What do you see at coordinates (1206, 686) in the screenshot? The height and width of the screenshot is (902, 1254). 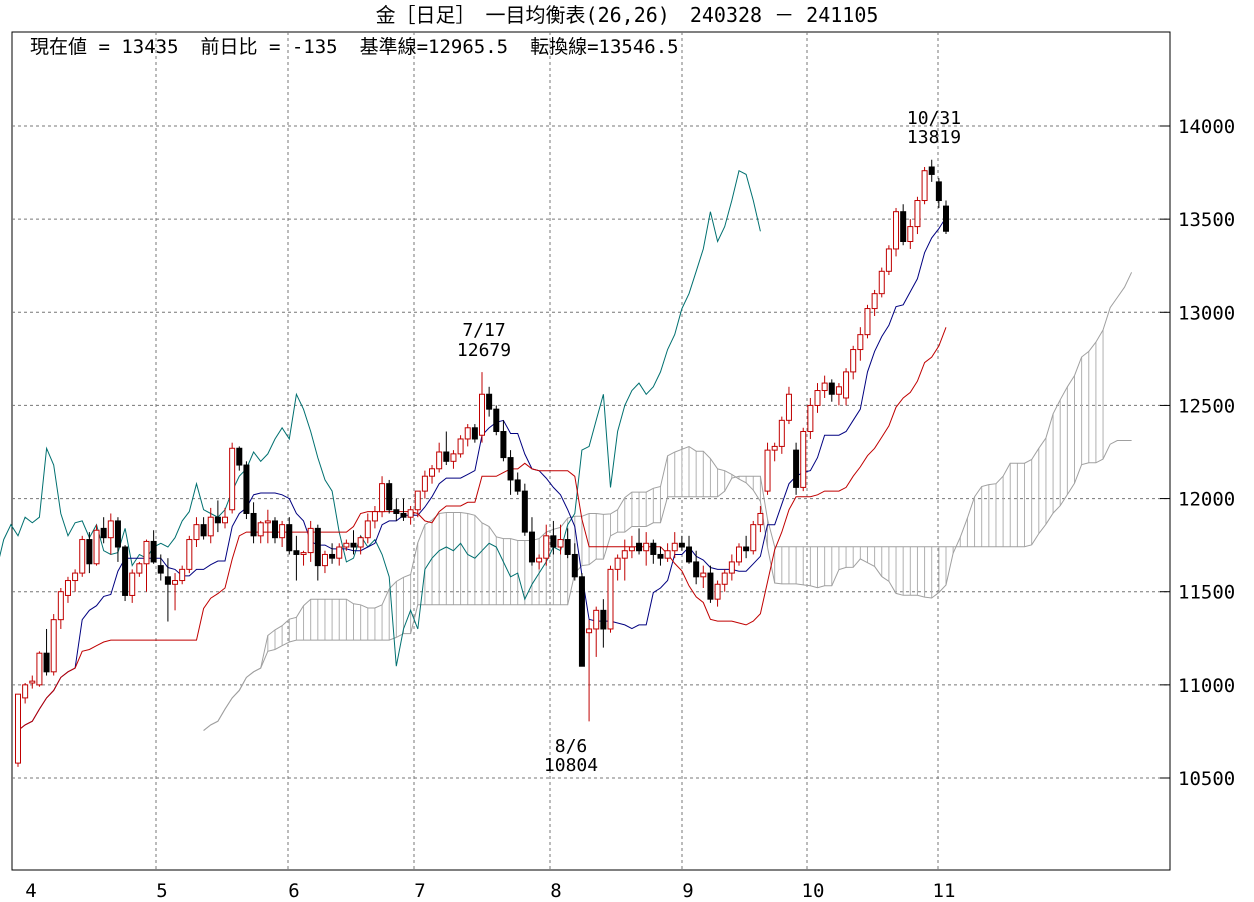 I see `y-tick-label: 11000` at bounding box center [1206, 686].